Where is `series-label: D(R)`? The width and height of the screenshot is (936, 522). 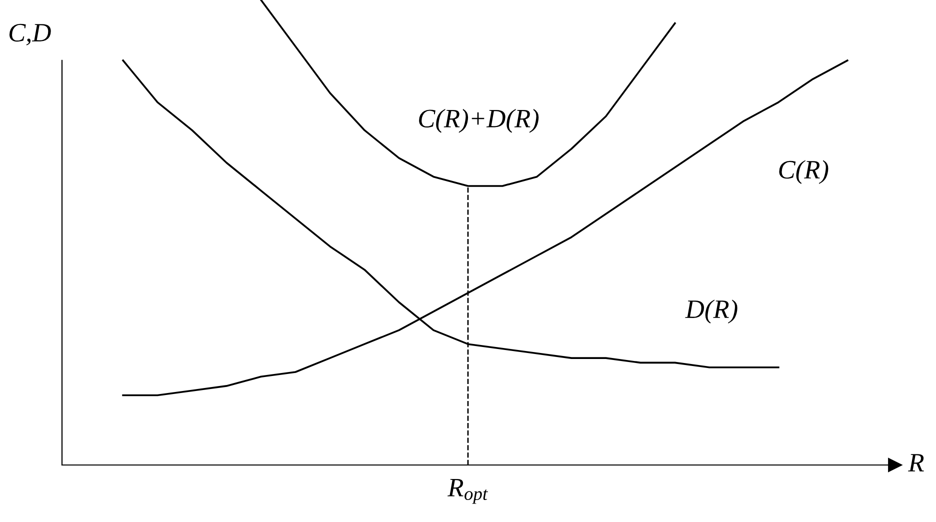
series-label: D(R) is located at coordinates (711, 312).